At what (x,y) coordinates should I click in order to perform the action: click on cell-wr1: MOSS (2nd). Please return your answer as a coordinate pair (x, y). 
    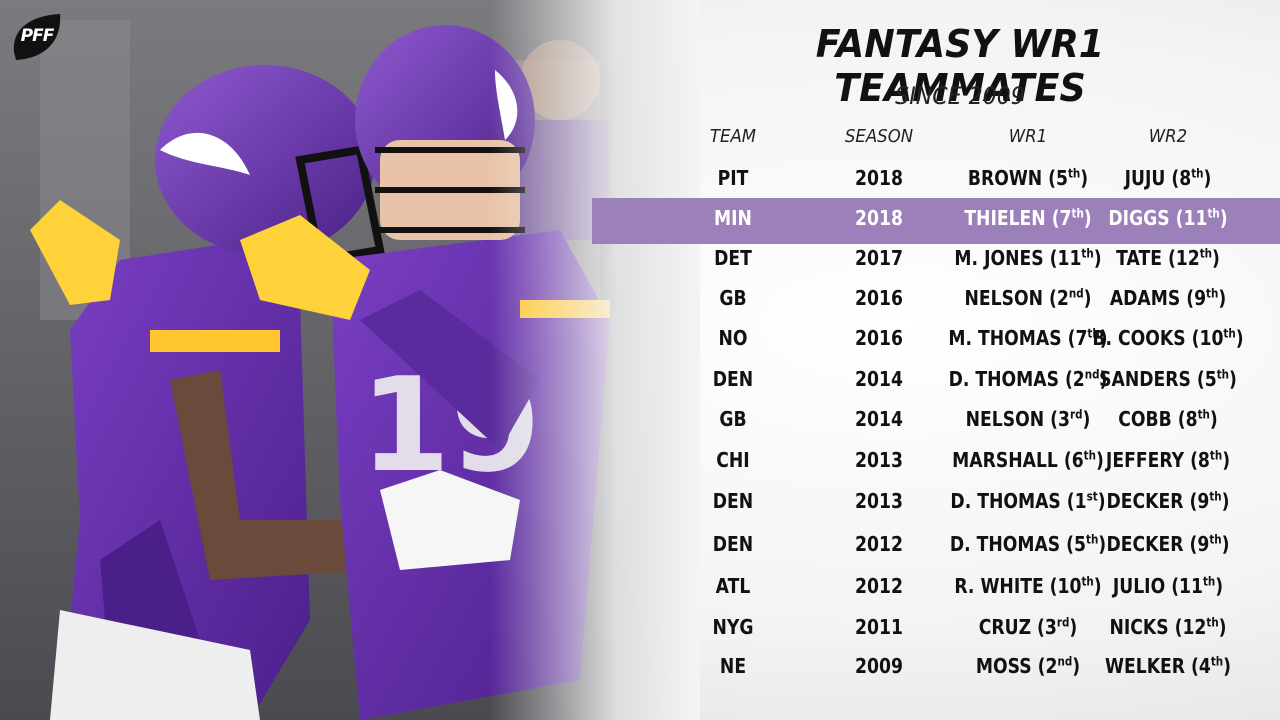
    Looking at the image, I should click on (1028, 666).